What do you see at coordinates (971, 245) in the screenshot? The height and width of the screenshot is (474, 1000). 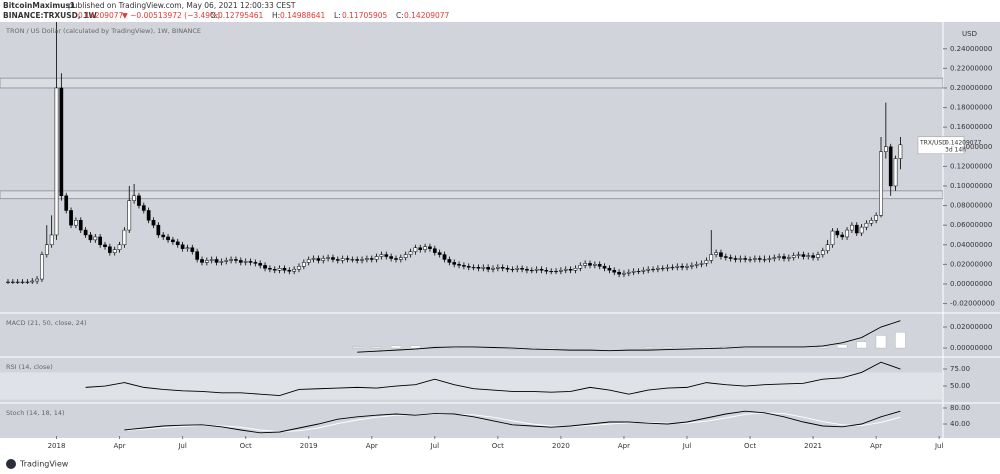 I see `y-tick-label: 0.04000000` at bounding box center [971, 245].